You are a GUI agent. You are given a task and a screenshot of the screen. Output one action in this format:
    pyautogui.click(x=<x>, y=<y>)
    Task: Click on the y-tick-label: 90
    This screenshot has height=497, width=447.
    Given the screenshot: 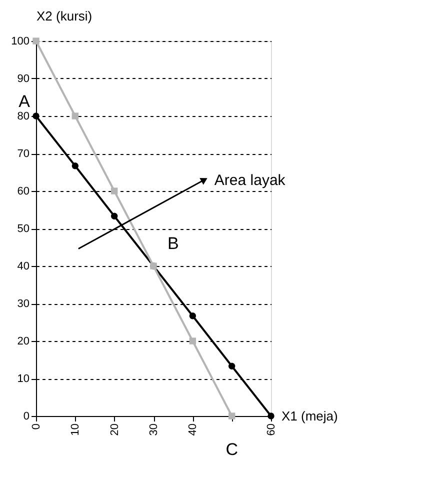 What is the action you would take?
    pyautogui.click(x=23, y=79)
    